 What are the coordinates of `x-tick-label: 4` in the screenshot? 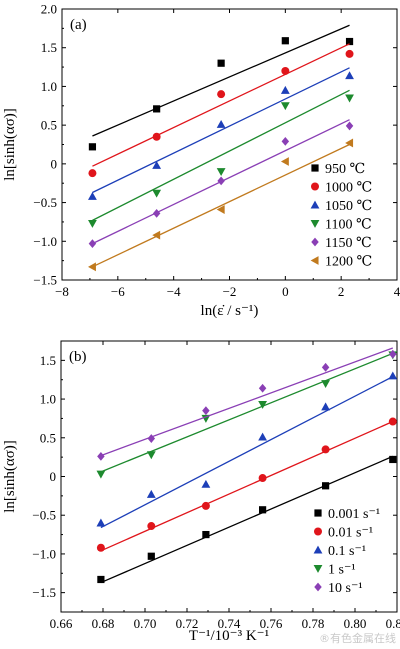 It's located at (397, 291).